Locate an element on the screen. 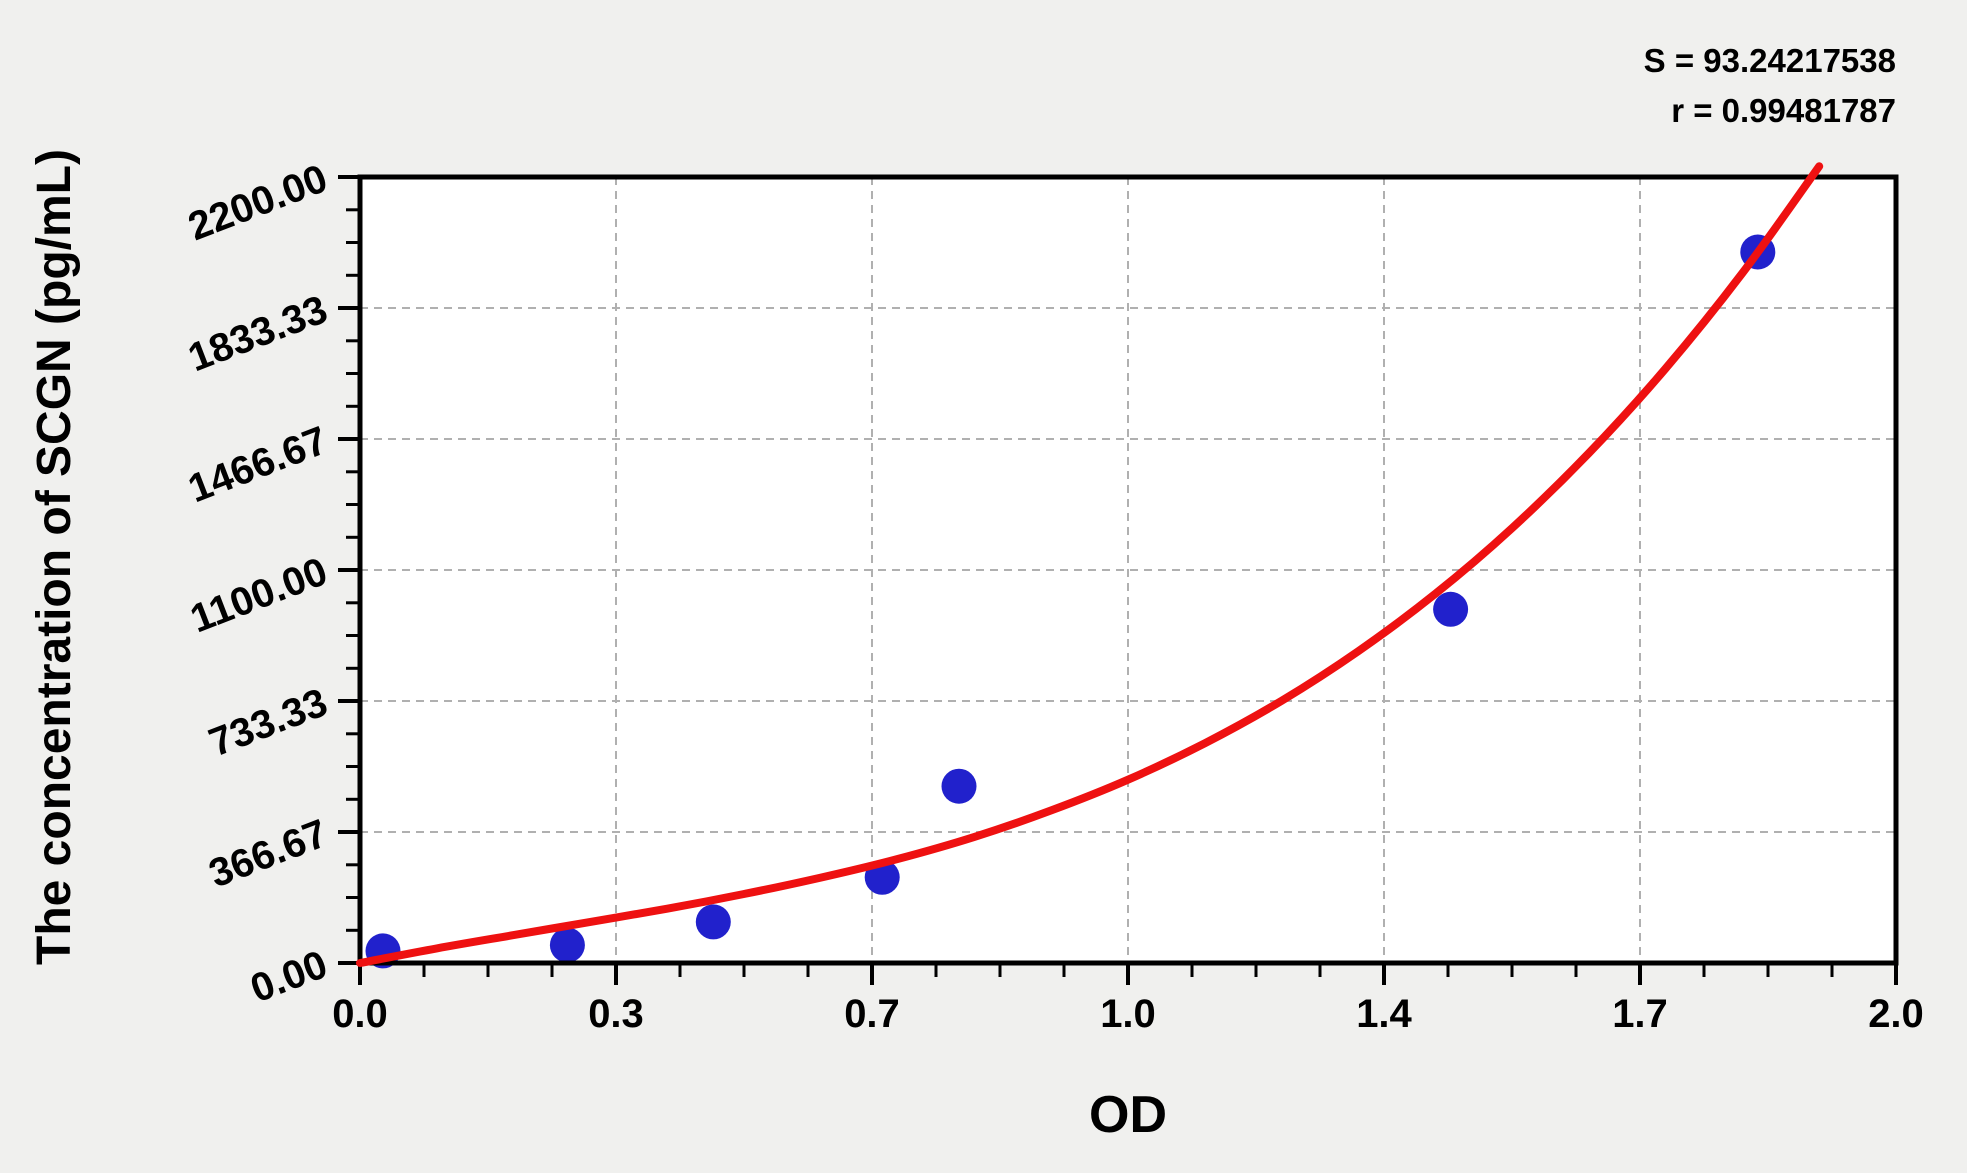 This screenshot has height=1173, width=1967. y-axis-tick-label: 0.00 is located at coordinates (289, 976).